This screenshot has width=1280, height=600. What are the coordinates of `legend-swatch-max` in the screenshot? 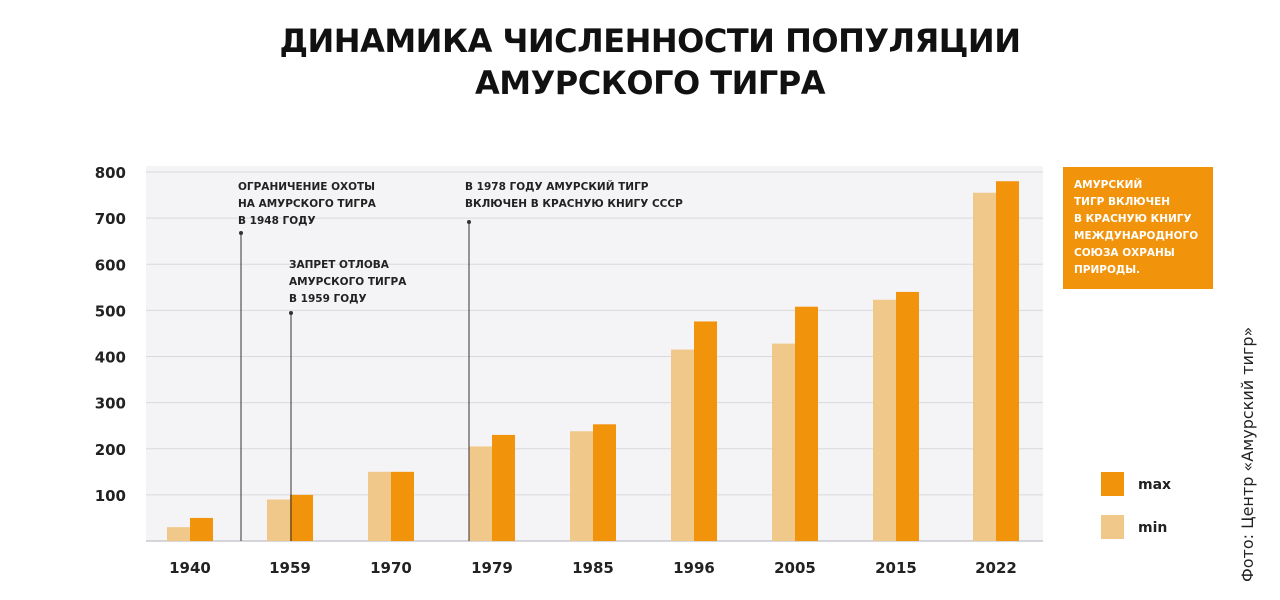 It's located at (1112, 484).